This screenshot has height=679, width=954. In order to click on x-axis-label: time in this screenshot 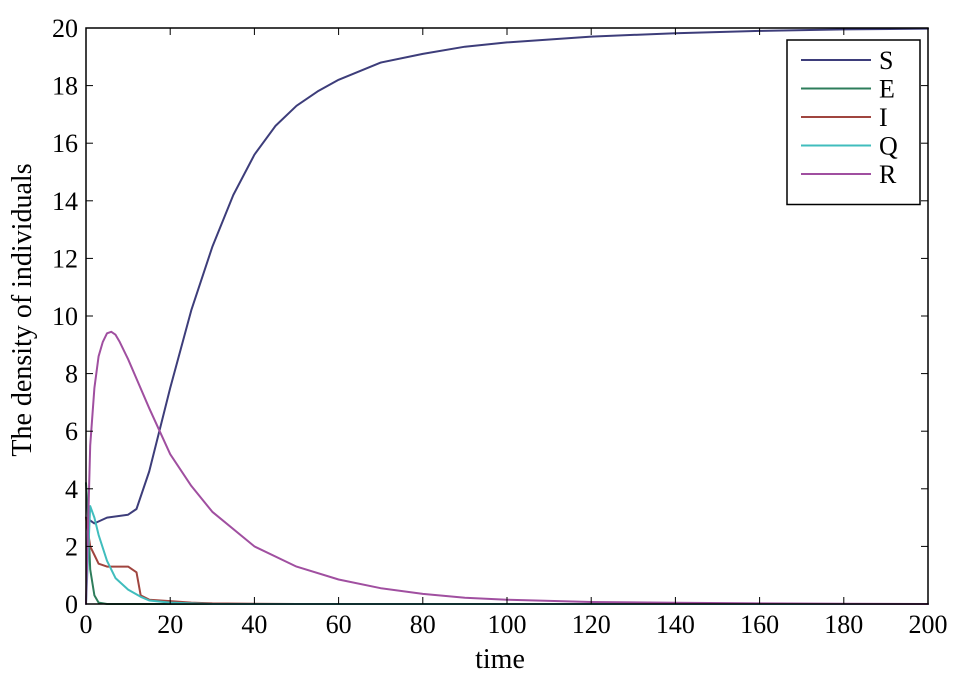, I will do `click(500, 659)`.